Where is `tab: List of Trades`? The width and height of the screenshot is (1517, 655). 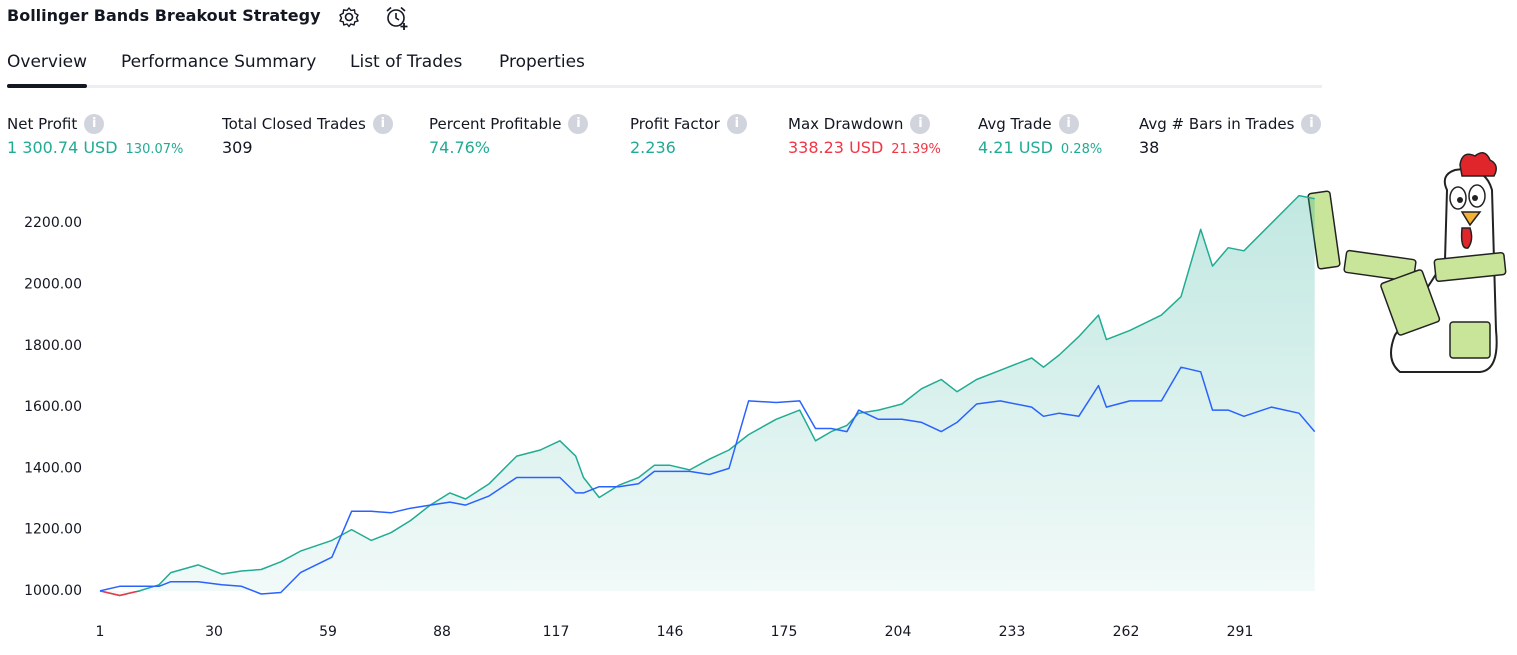
tab: List of Trades is located at coordinates (406, 62).